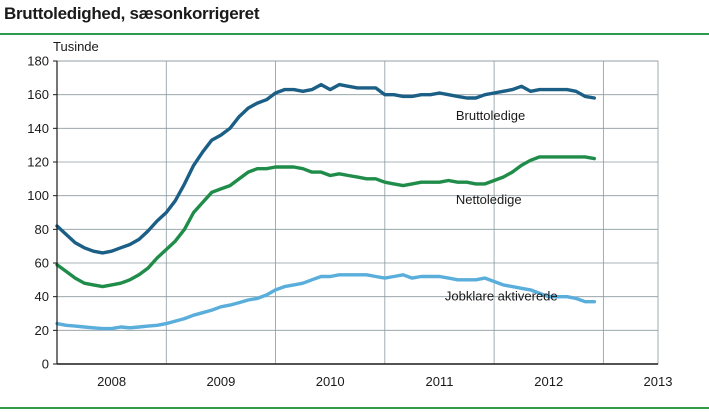 The width and height of the screenshot is (709, 412). What do you see at coordinates (111, 381) in the screenshot?
I see `x-tick-label: 2008` at bounding box center [111, 381].